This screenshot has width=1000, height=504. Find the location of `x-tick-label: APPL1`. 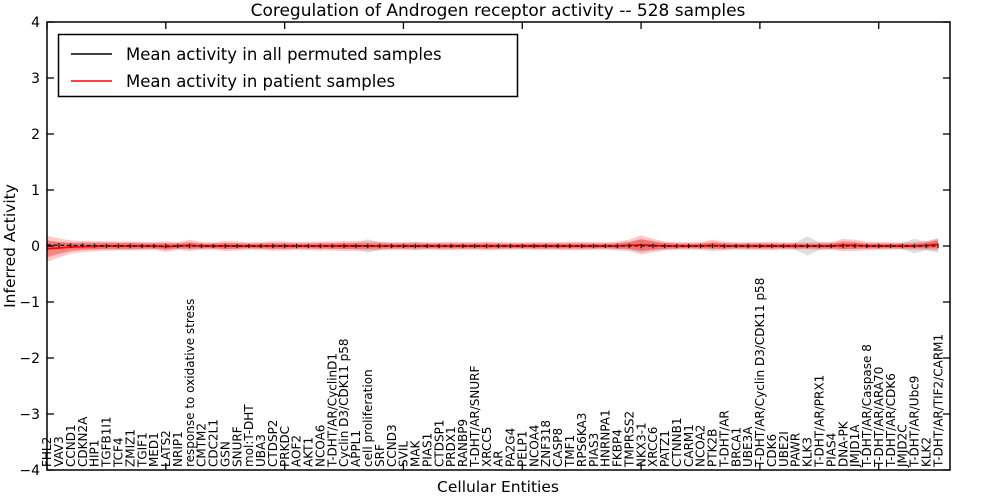

x-tick-label: APPL1 is located at coordinates (356, 448).